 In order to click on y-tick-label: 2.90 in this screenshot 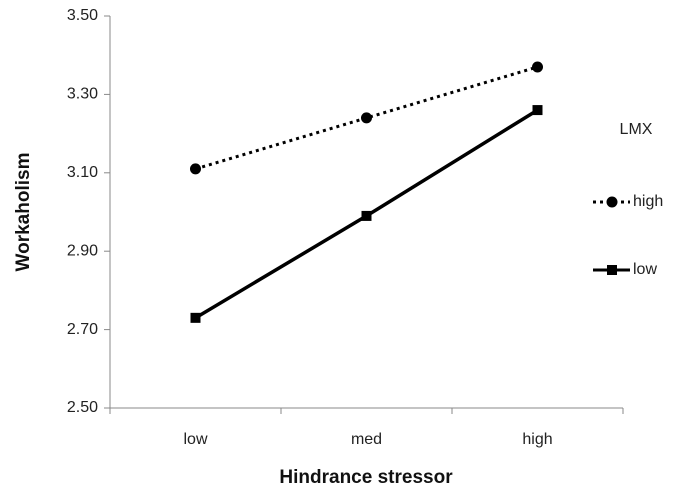, I will do `click(82, 250)`.